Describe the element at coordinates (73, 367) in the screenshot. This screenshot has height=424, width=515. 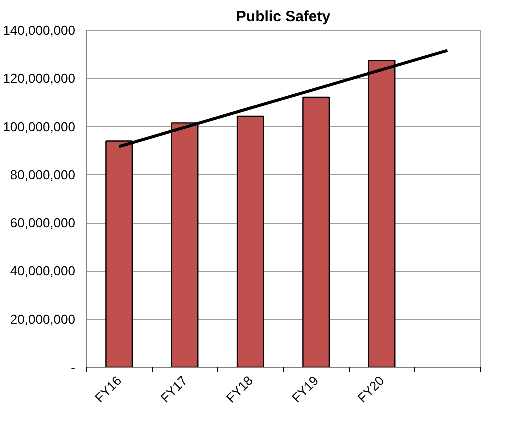
I see `y-tick-label: -` at that location.